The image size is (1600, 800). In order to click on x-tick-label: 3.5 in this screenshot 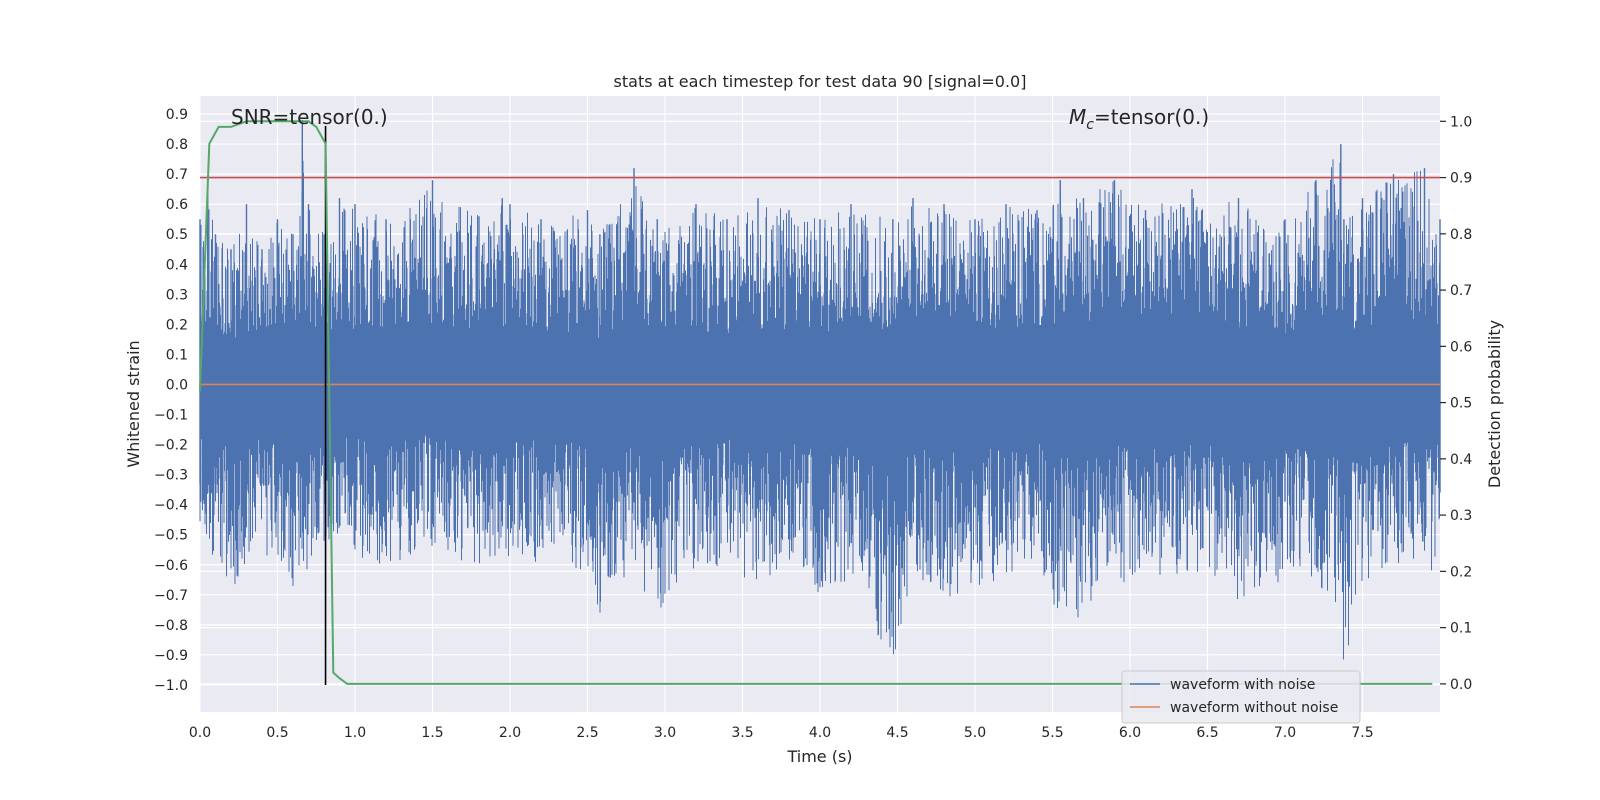, I will do `click(742, 733)`.